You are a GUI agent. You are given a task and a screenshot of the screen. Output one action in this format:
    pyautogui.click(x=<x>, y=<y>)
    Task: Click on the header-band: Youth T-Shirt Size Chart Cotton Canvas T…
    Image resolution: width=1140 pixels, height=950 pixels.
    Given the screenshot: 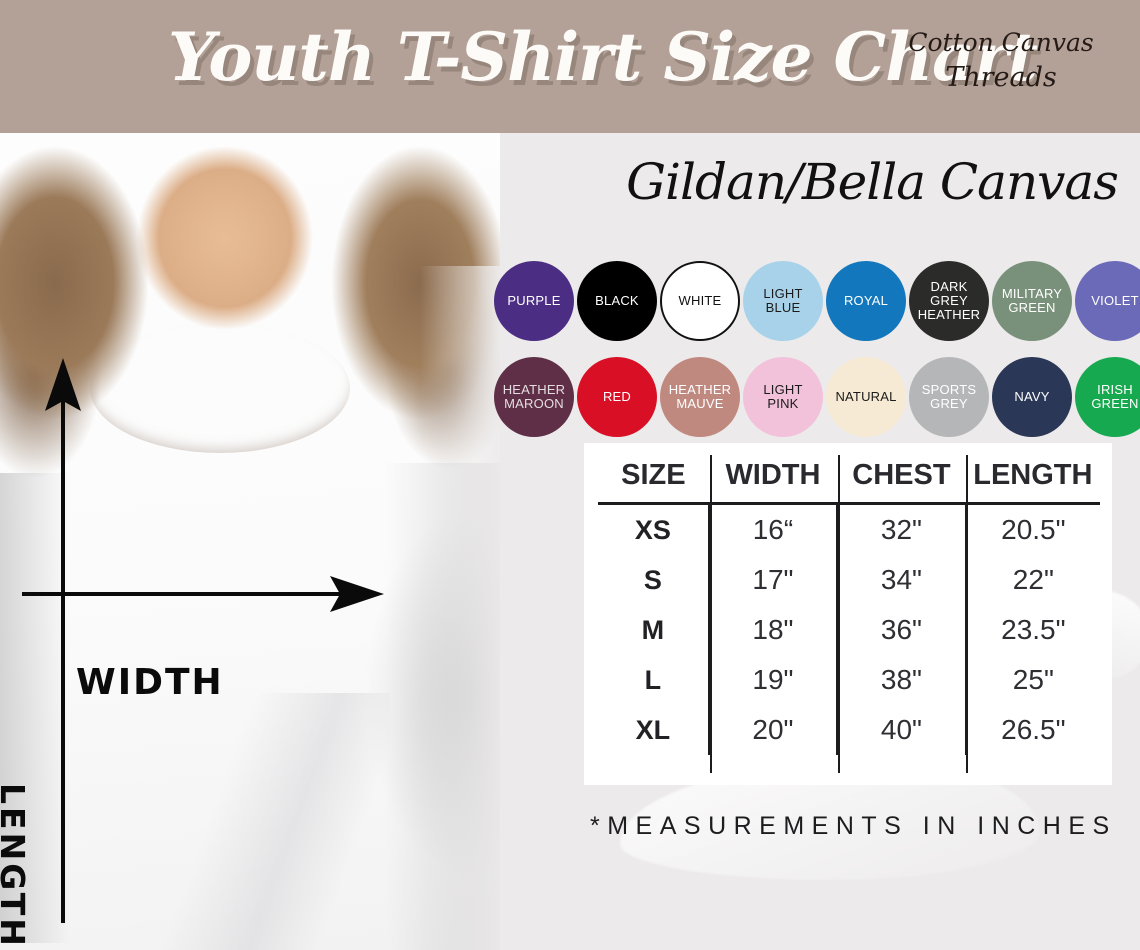 What is the action you would take?
    pyautogui.click(x=570, y=66)
    